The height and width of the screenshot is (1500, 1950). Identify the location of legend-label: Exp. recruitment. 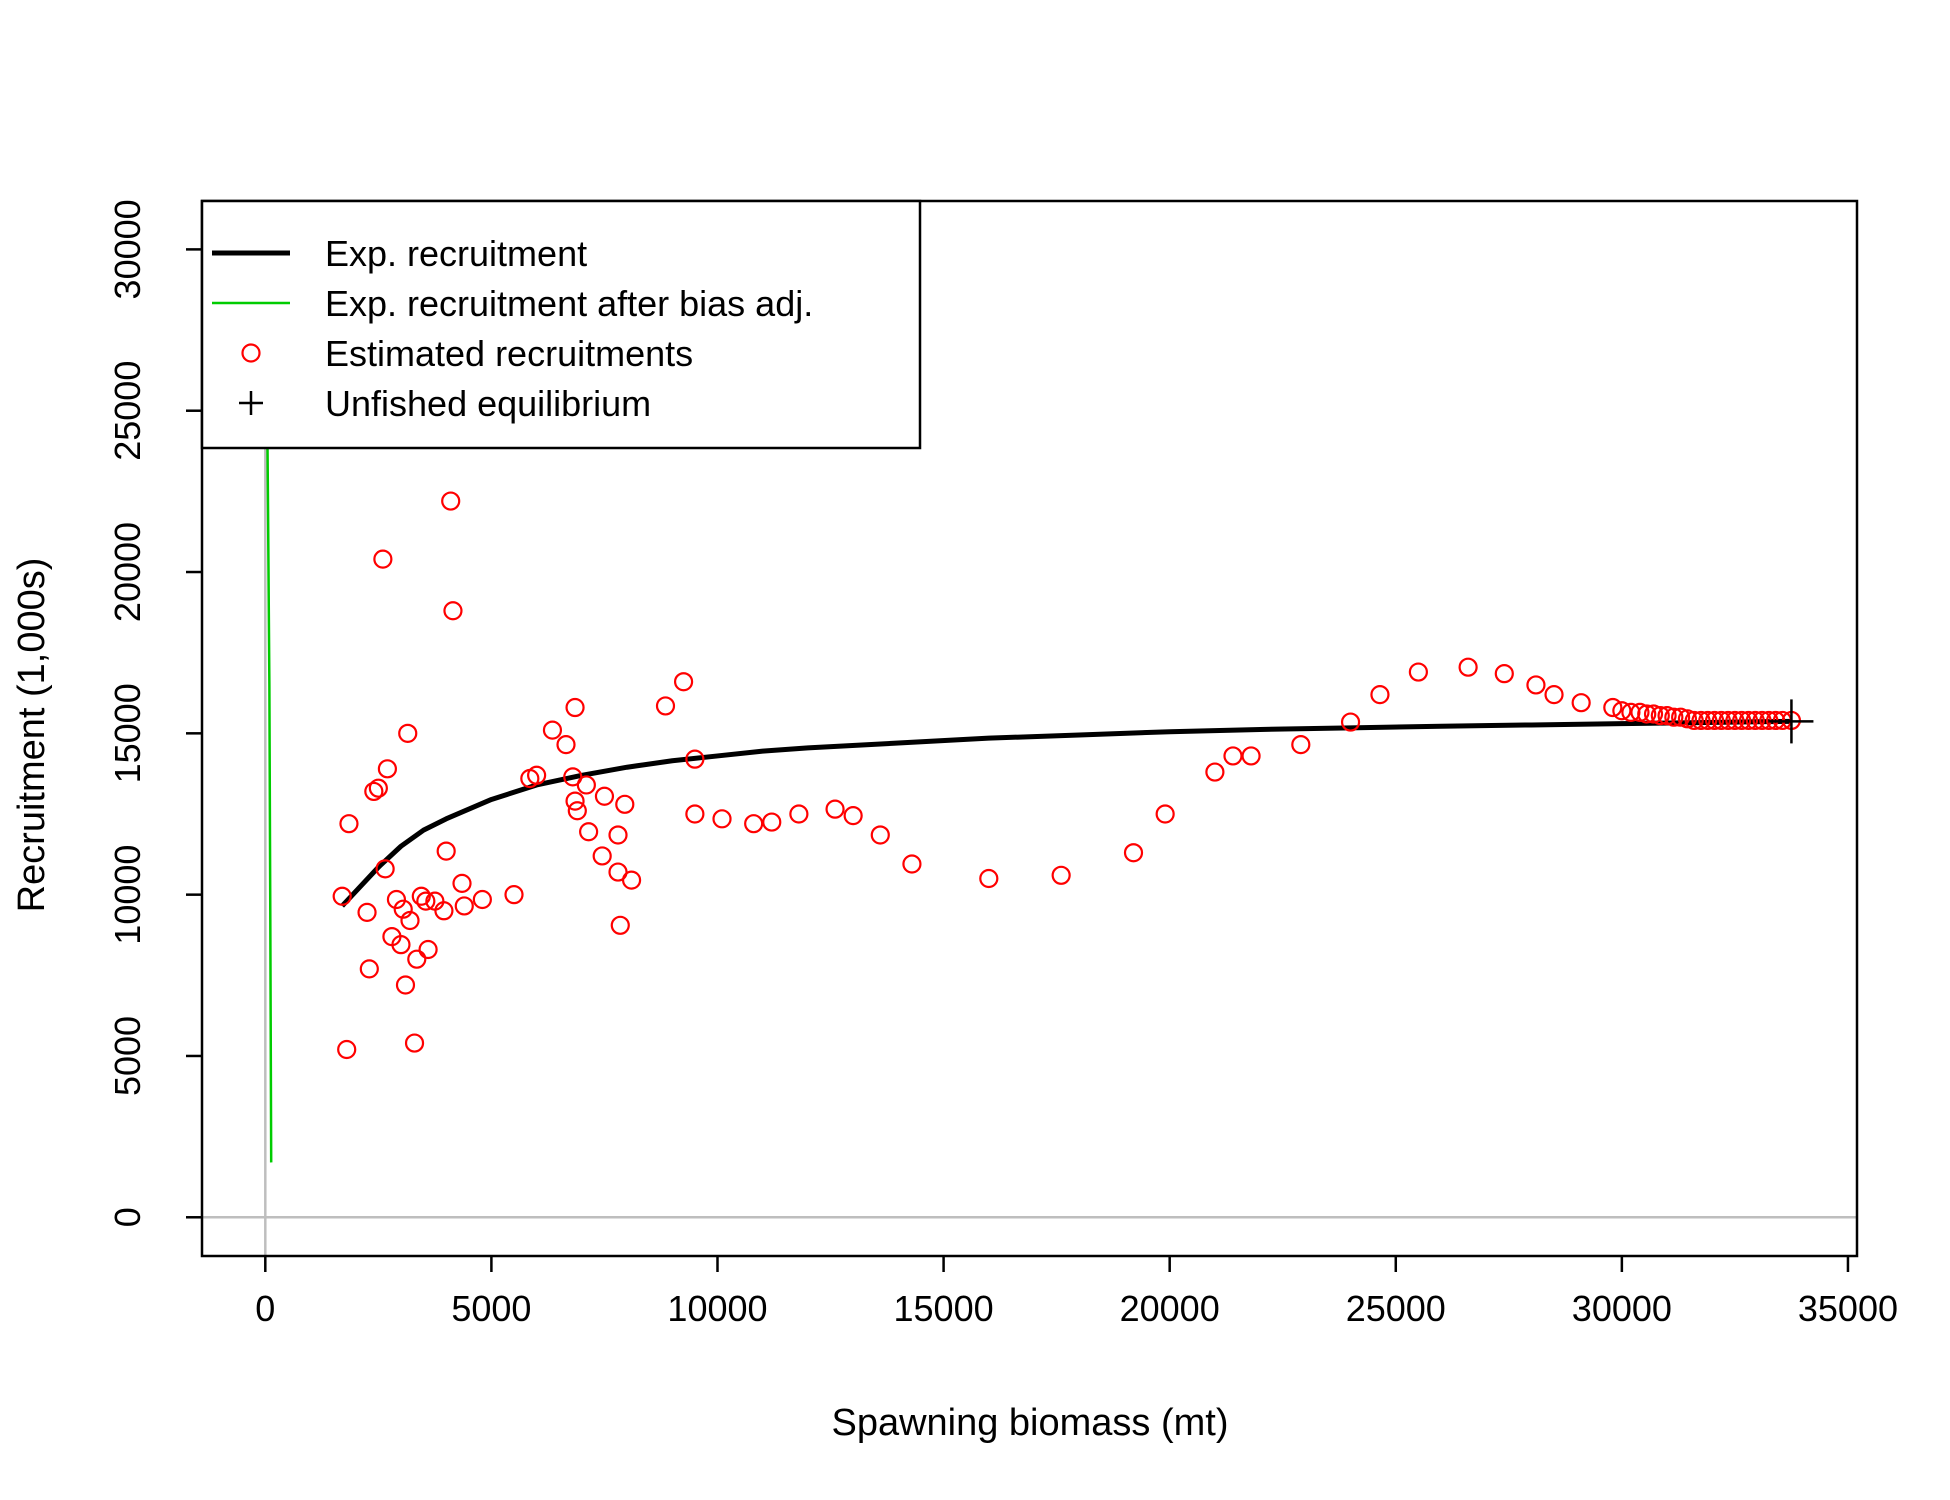
(456, 253).